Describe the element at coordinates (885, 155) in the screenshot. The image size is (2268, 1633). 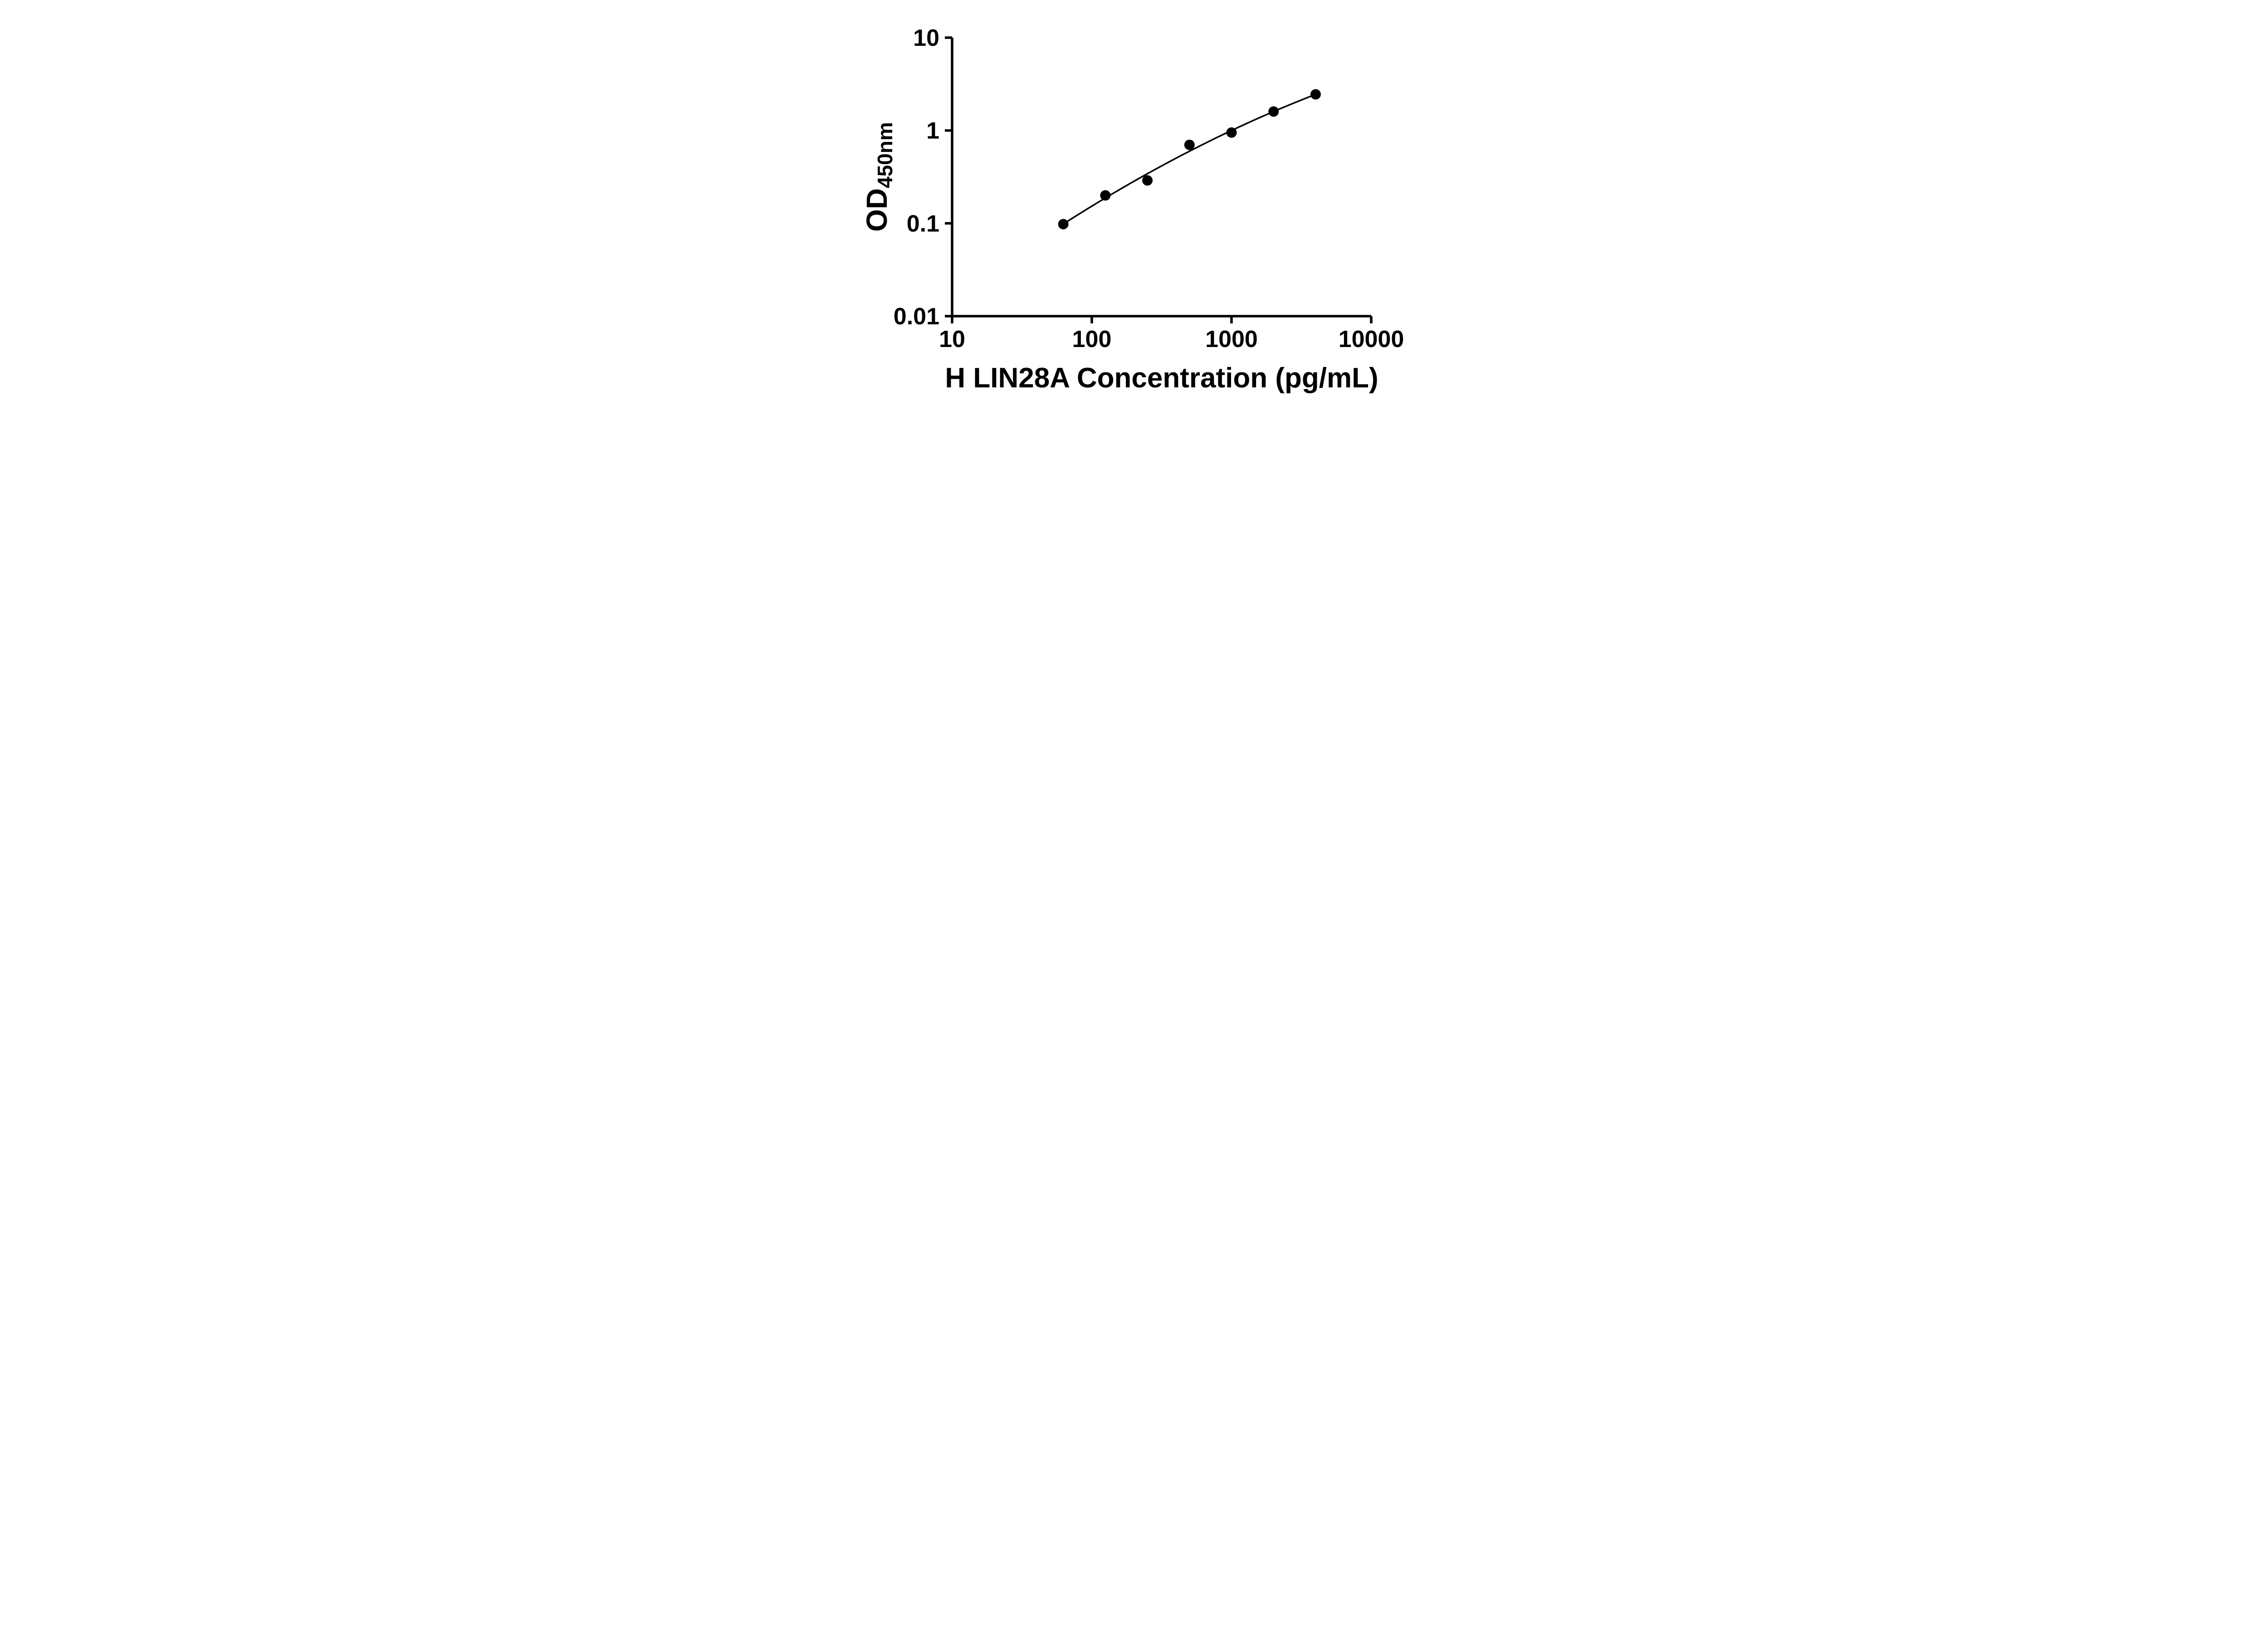
I see `y-axis-title-sub: 450nm` at that location.